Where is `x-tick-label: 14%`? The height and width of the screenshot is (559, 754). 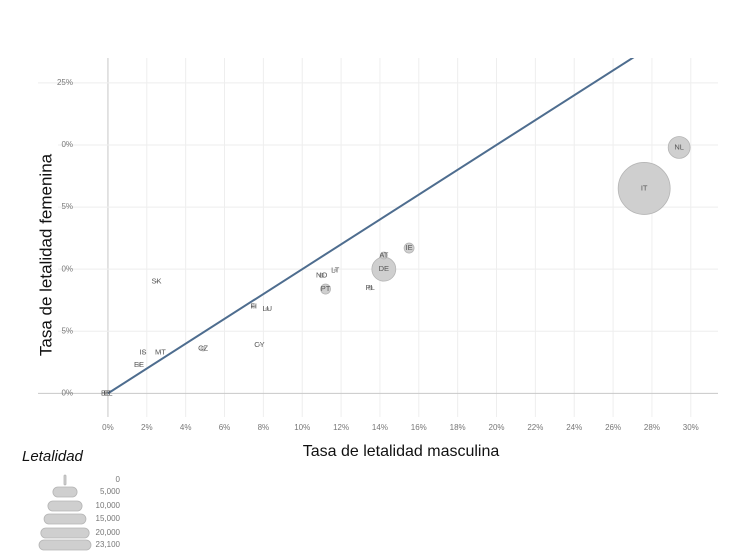 x-tick-label: 14% is located at coordinates (380, 427).